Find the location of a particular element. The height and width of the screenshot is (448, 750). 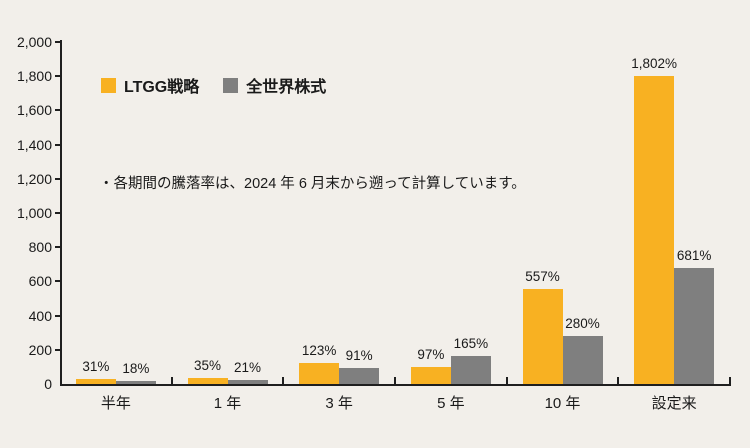

y-tick-label: 1,200 is located at coordinates (34, 178).